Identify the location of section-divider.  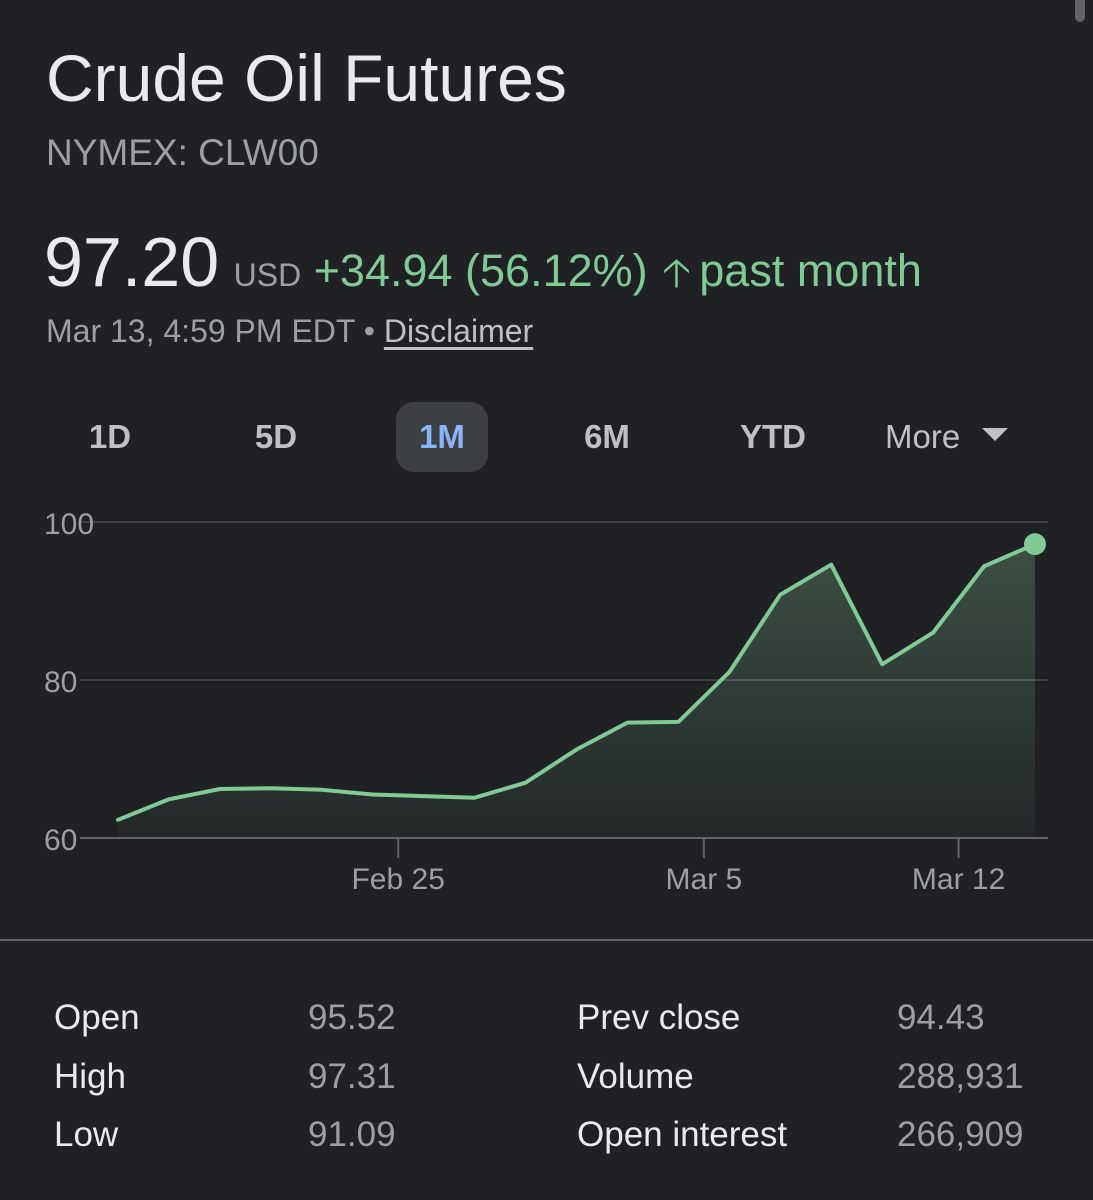
(546, 940).